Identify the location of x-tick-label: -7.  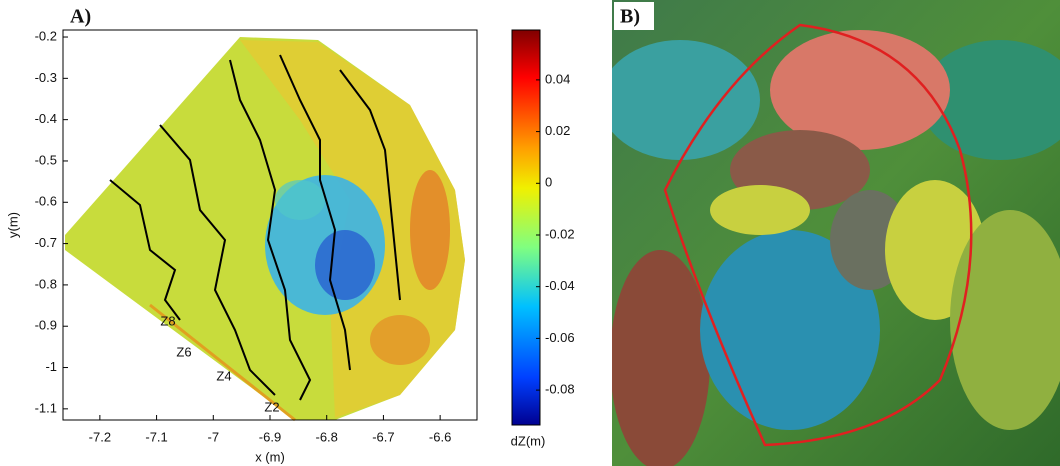
(214, 436).